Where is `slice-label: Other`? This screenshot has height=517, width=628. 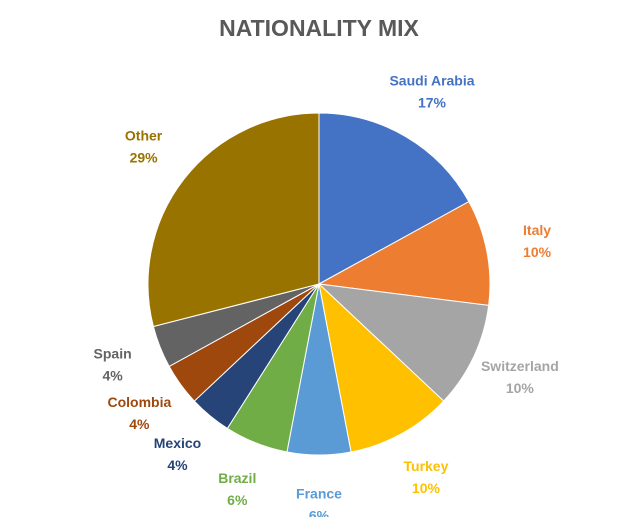 slice-label: Other is located at coordinates (144, 136).